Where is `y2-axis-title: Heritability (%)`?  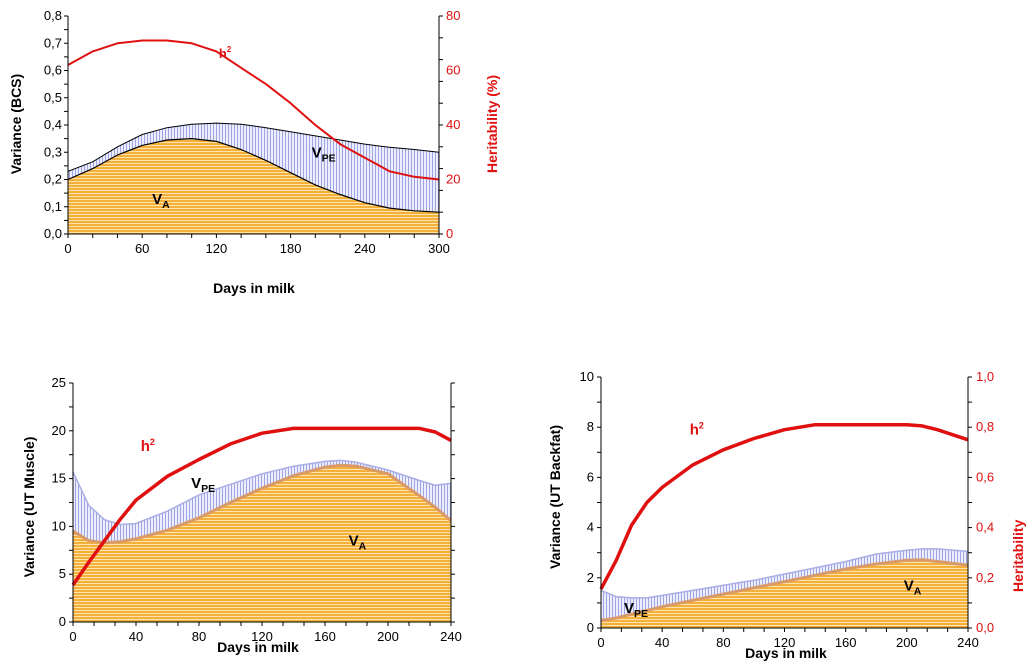
y2-axis-title: Heritability (%) is located at coordinates (492, 124).